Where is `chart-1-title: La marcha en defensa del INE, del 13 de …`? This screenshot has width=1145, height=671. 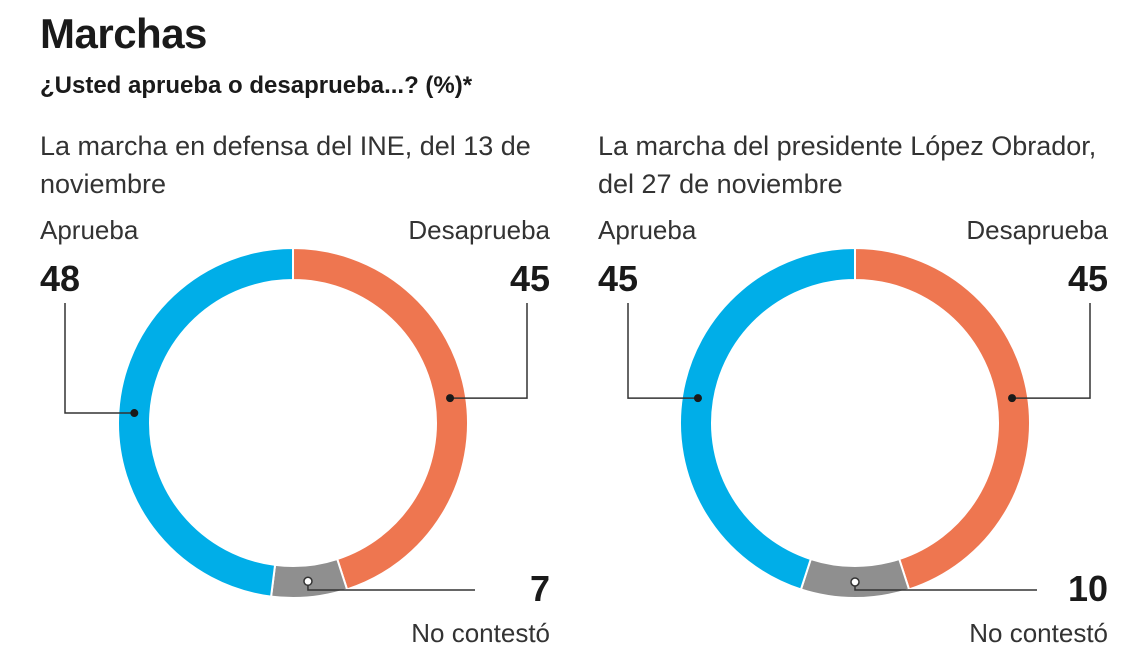
chart-1-title: La marcha en defensa del INE, del 13 de … is located at coordinates (285, 165).